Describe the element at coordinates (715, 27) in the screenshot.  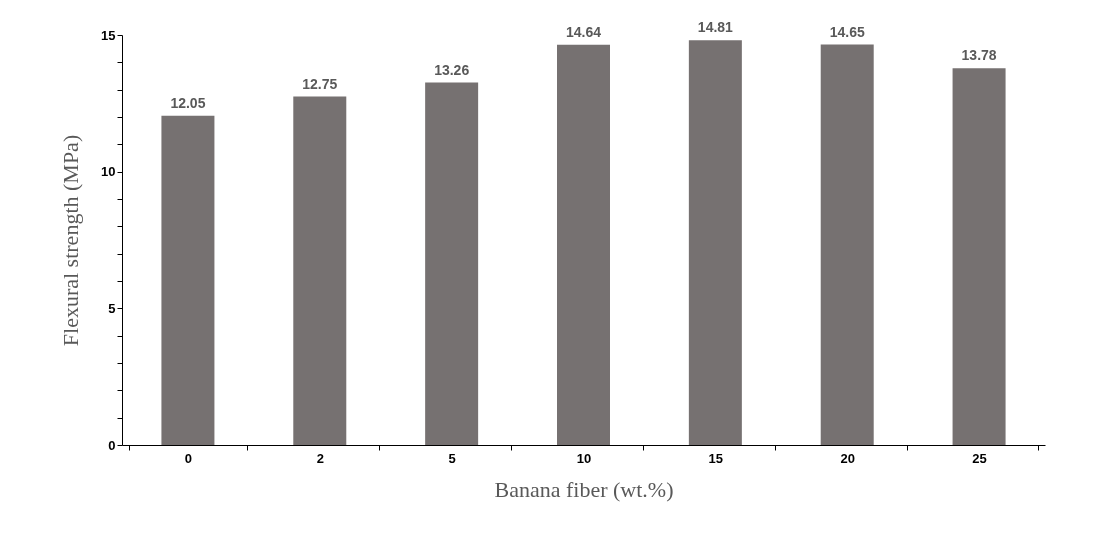
I see `data-label: 14.81` at that location.